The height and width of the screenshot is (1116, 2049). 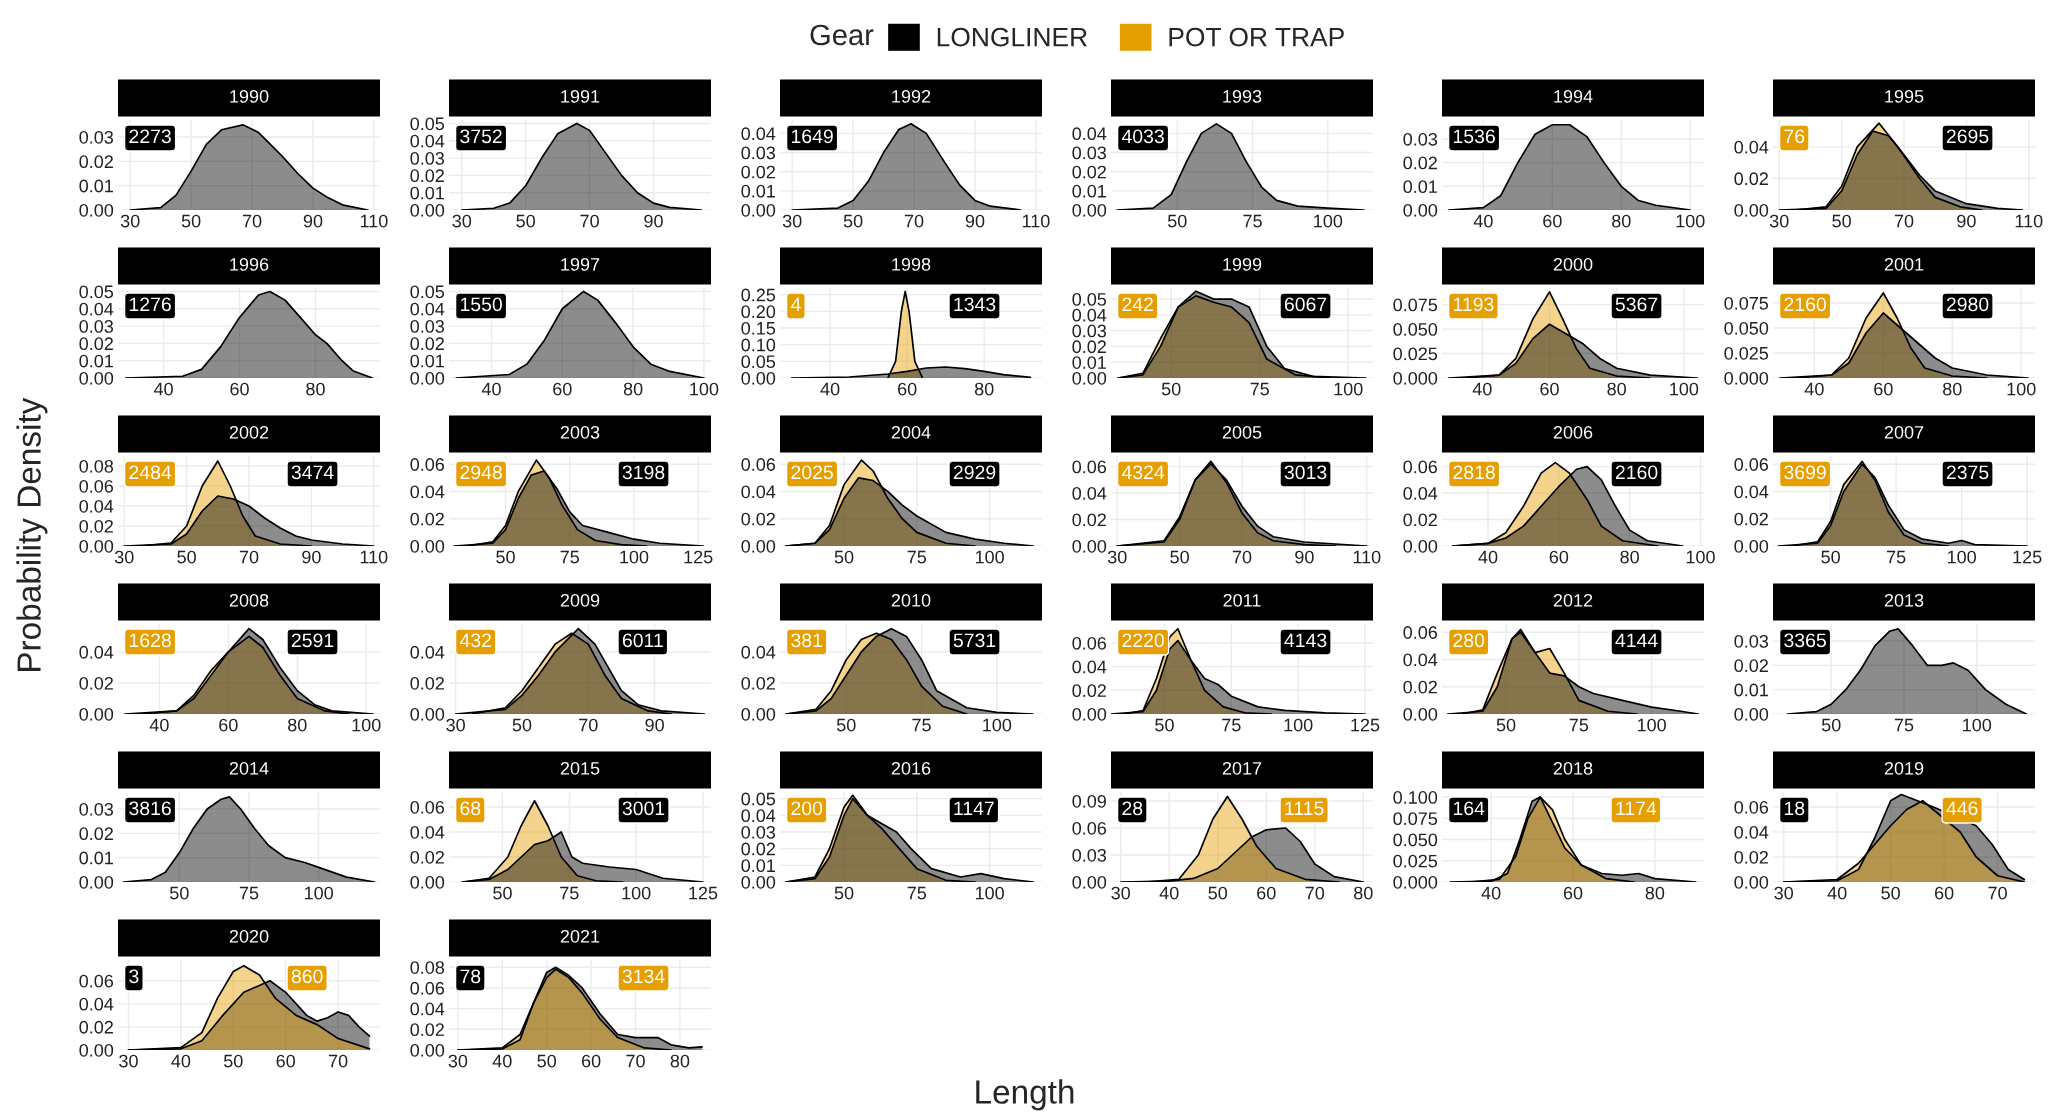 What do you see at coordinates (842, 35) in the screenshot?
I see `legend-title: Gear` at bounding box center [842, 35].